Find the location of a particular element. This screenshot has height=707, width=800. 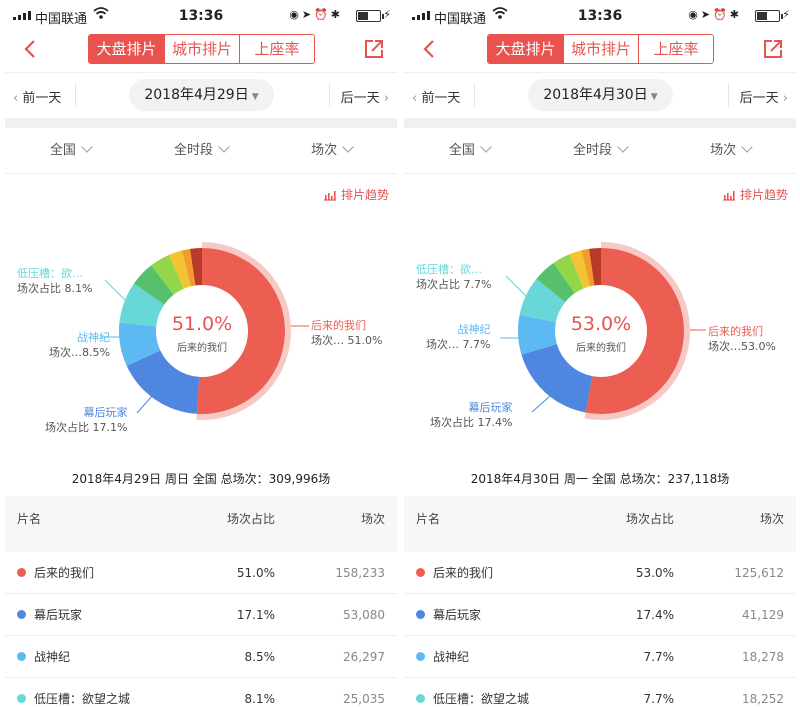

table-row: 幕后玩家 17.1% 53,080 is located at coordinates (201, 615).